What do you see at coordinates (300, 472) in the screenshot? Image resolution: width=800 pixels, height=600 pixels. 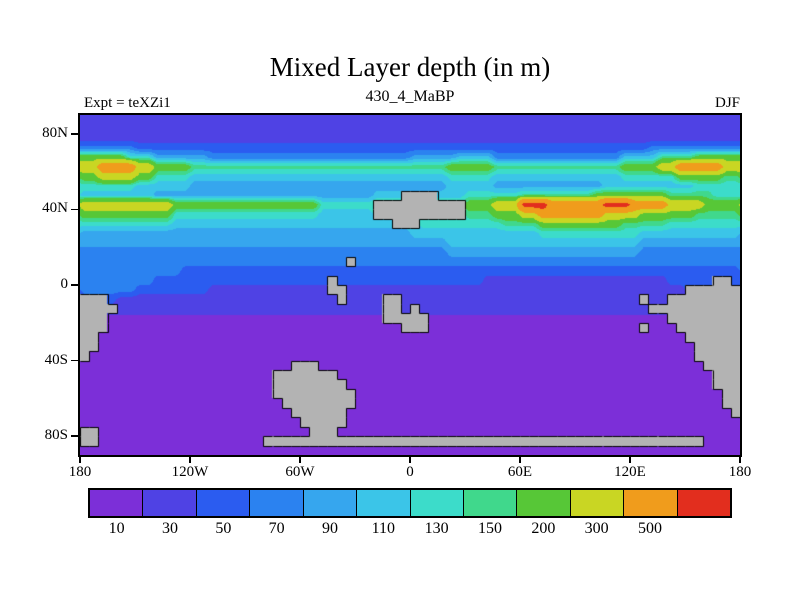 I see `x-tick-label: 60W` at bounding box center [300, 472].